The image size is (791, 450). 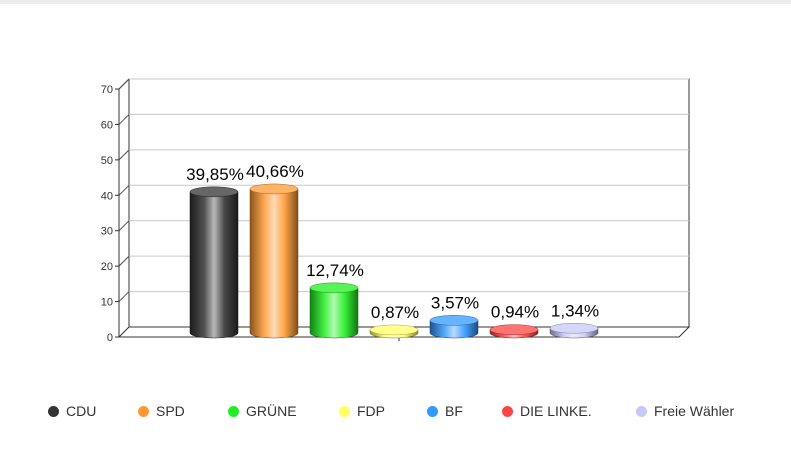 What do you see at coordinates (395, 411) in the screenshot?
I see `legend: CDU SPD GRÜNE FDP BF DIE LINKE. Freie Wähler` at bounding box center [395, 411].